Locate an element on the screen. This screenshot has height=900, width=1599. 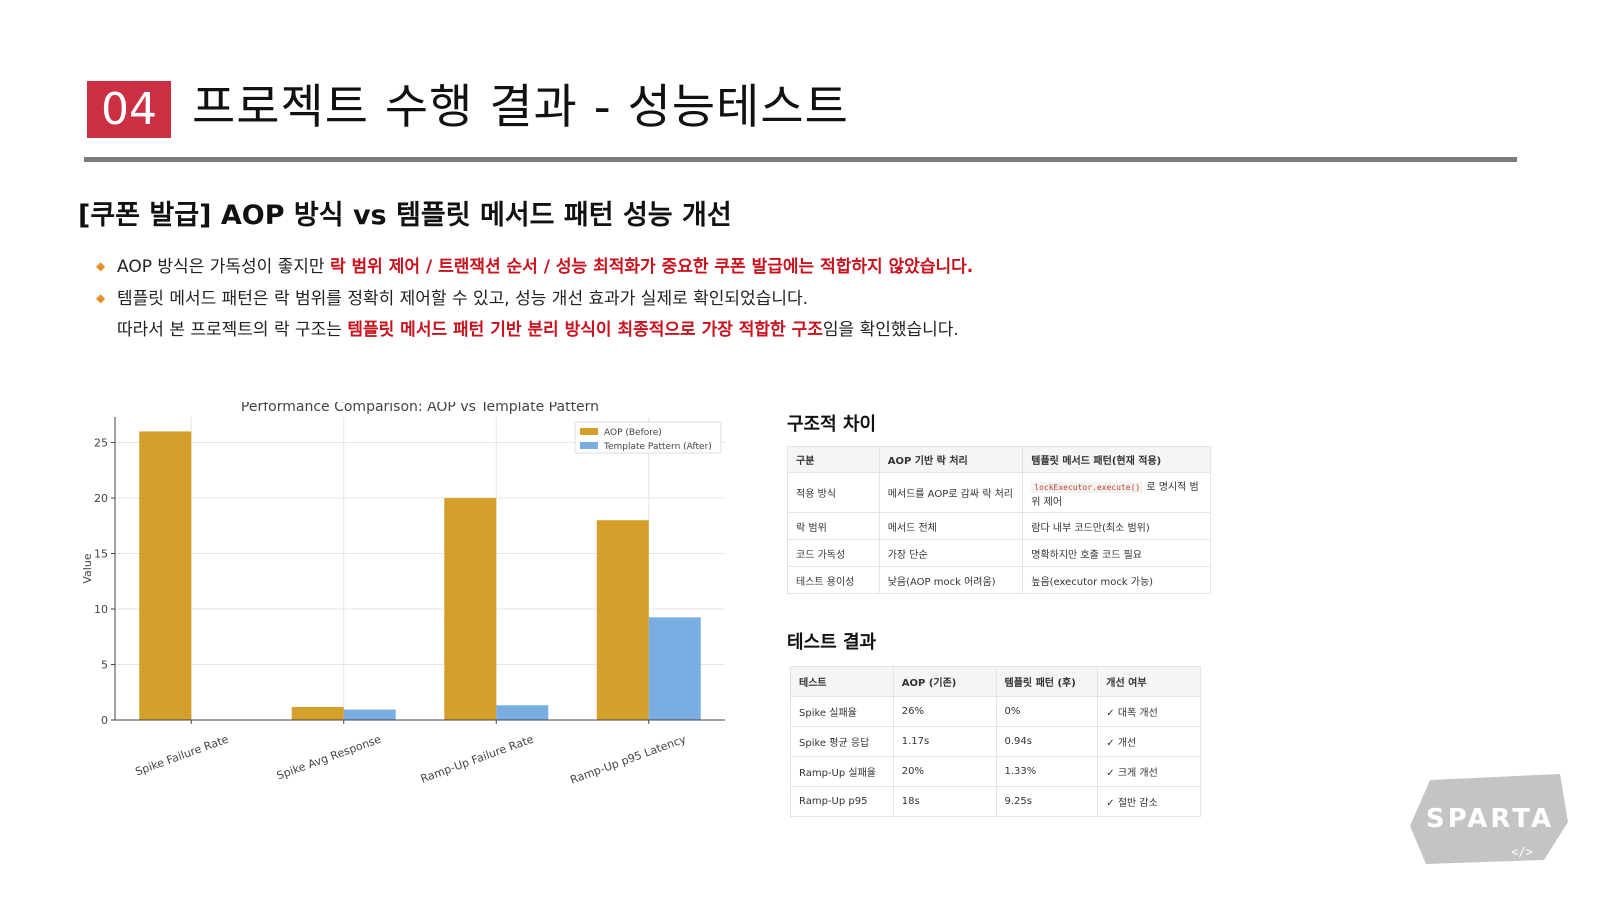
table-cell: 1.33% is located at coordinates (1047, 771).